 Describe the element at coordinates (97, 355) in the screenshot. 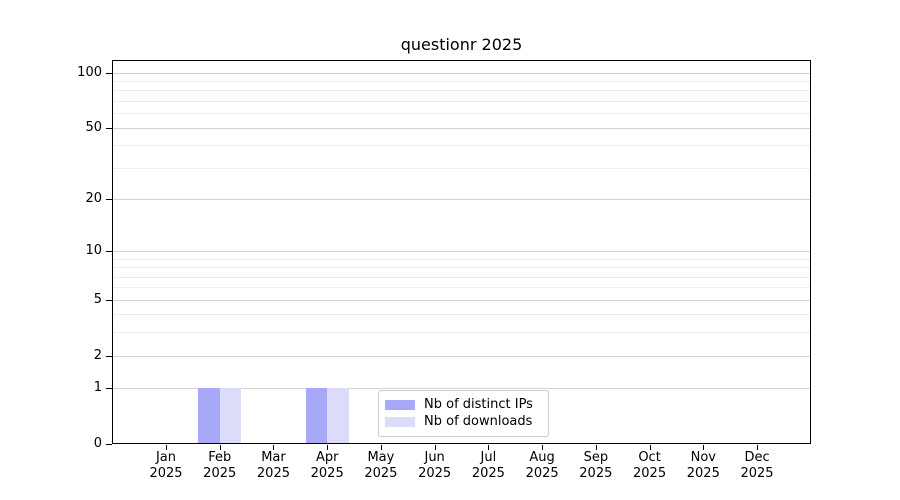

I see `y-tick-label: 2` at that location.